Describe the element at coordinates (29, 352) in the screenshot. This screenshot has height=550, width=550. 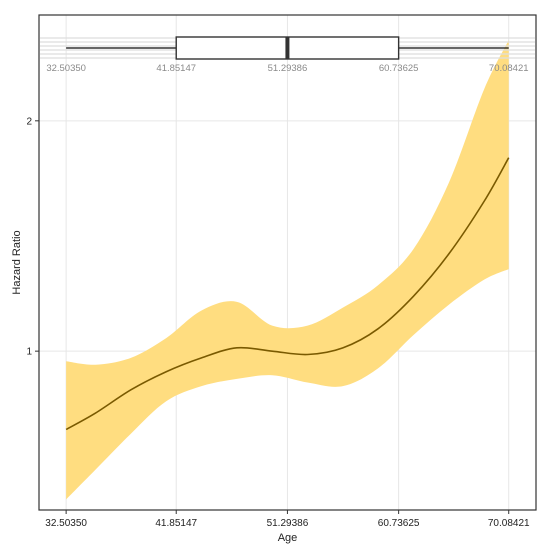
I see `y-tick-label: 1` at that location.